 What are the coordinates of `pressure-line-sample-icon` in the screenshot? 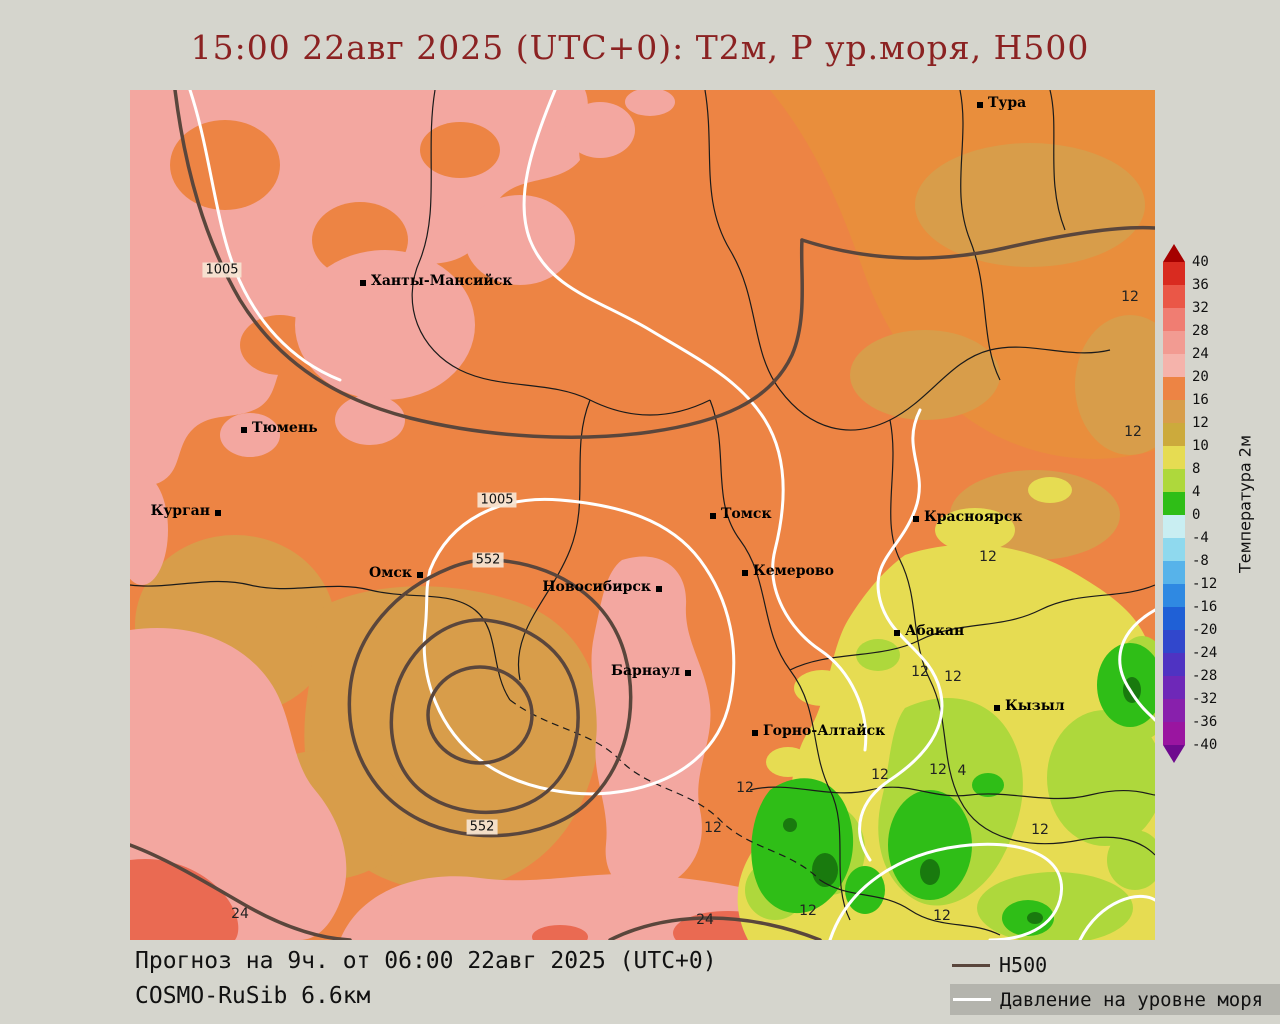 It's located at (972, 999).